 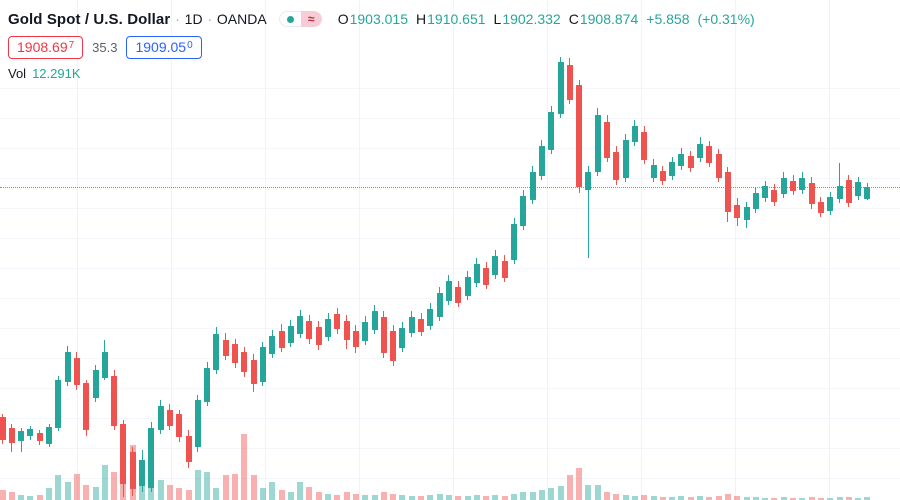 I want to click on market-status-badge: ≈, so click(x=300, y=19).